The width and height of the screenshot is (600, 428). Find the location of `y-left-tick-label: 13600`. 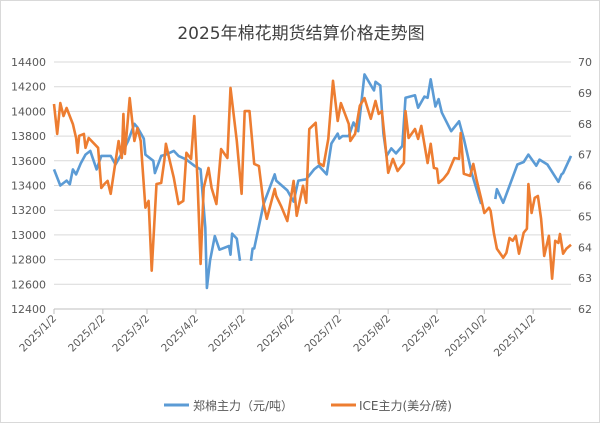

y-left-tick-label: 13600 is located at coordinates (28, 161).